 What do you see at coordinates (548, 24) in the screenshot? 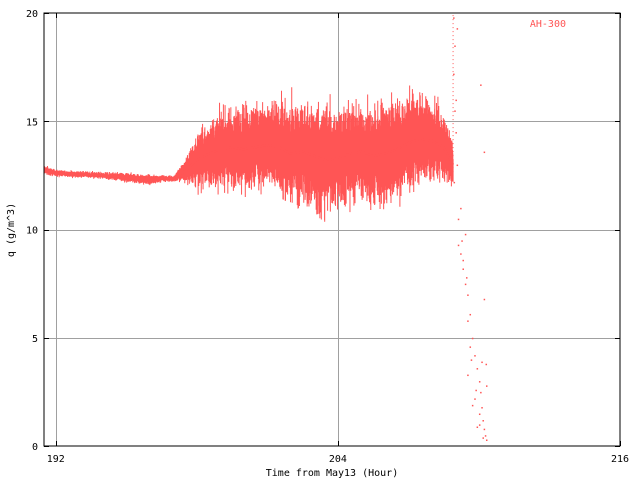
I see `legend-label: AH-300` at bounding box center [548, 24].